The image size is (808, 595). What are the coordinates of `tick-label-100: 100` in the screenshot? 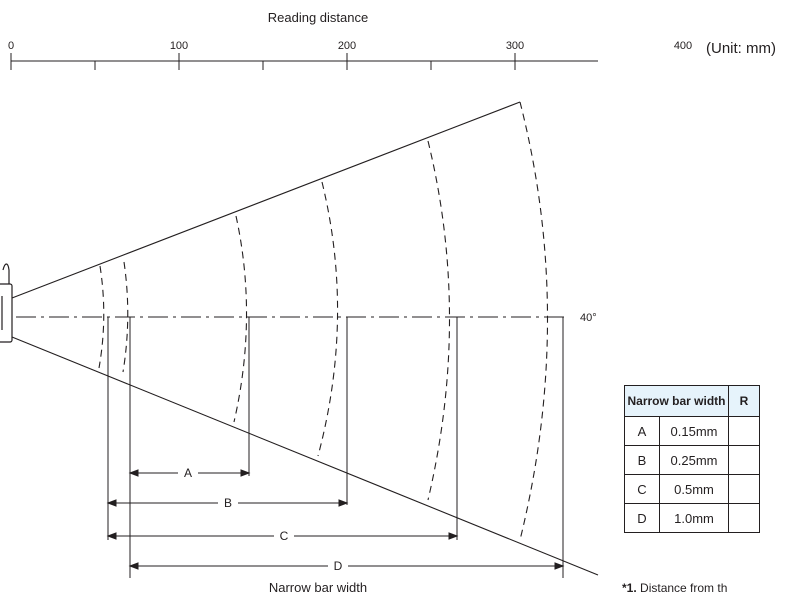 It's located at (179, 46).